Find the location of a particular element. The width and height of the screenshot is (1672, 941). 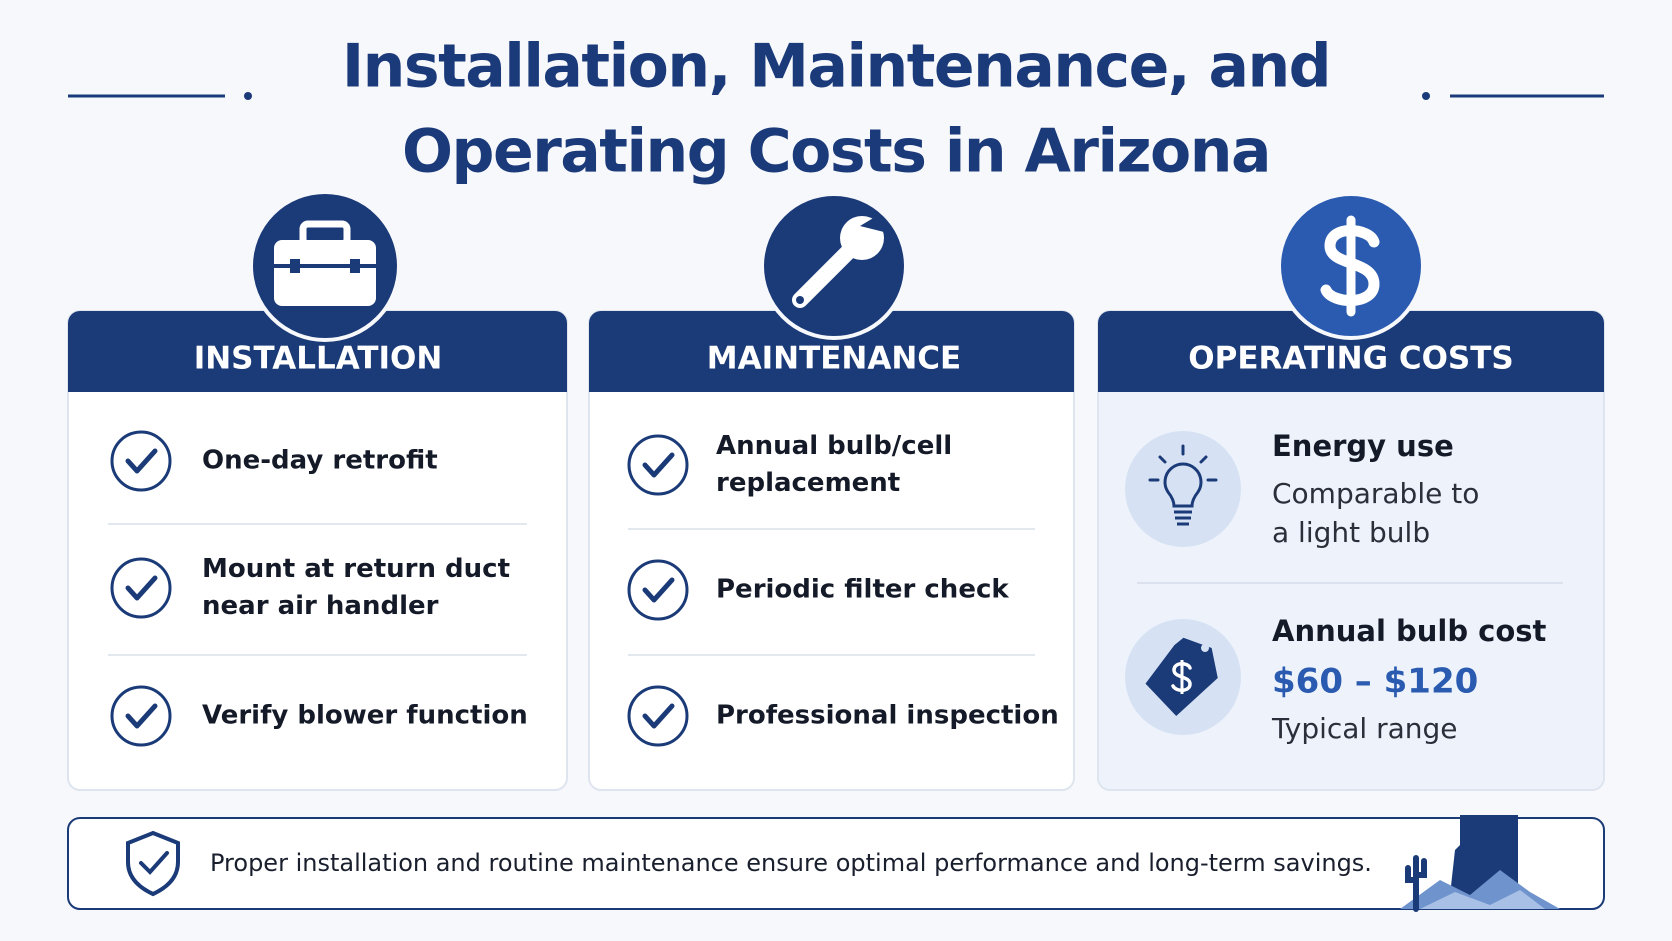

cost-text: Comparable to is located at coordinates (1375, 493).